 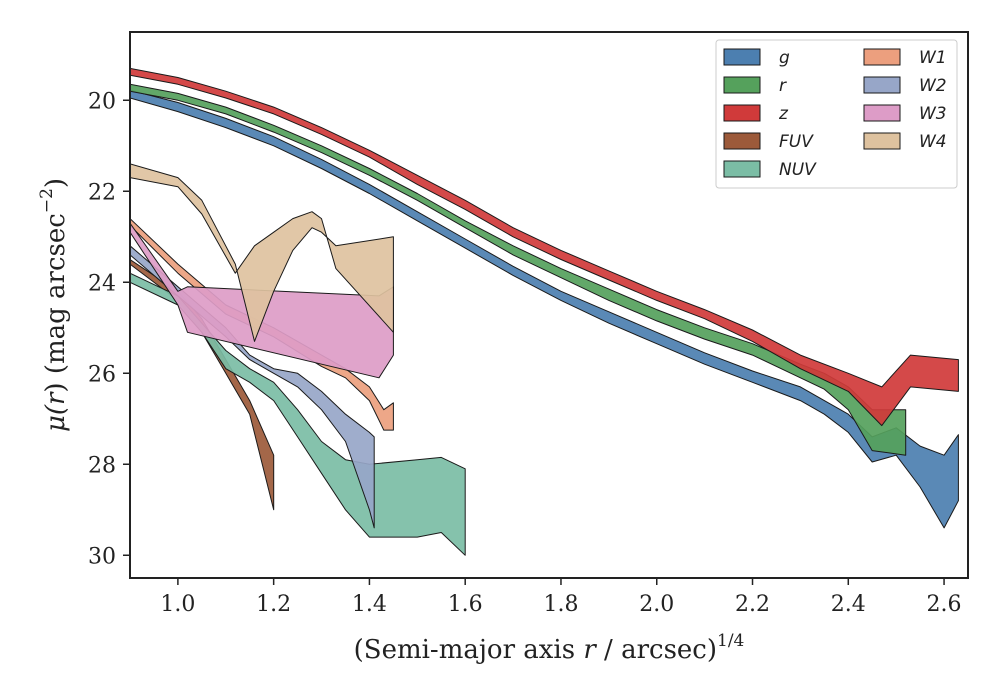 What do you see at coordinates (783, 86) in the screenshot?
I see `legend-label: r` at bounding box center [783, 86].